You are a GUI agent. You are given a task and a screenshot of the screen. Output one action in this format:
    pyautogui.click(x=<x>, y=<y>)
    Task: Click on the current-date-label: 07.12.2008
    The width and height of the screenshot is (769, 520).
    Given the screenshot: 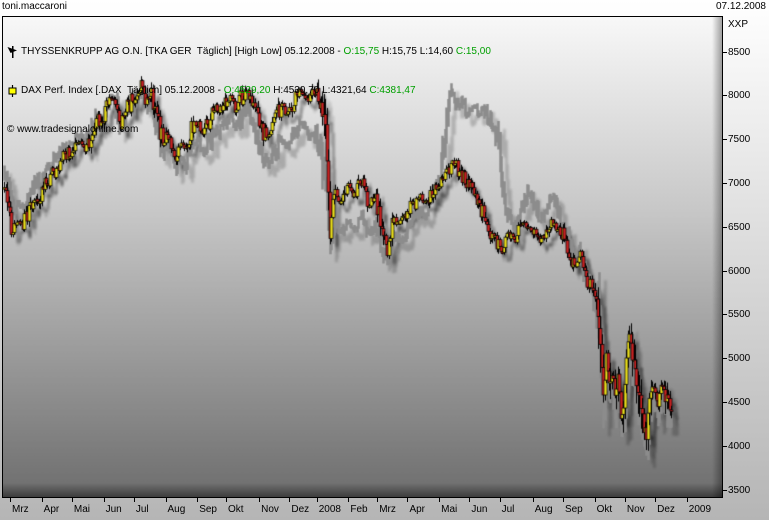 What is the action you would take?
    pyautogui.click(x=740, y=6)
    